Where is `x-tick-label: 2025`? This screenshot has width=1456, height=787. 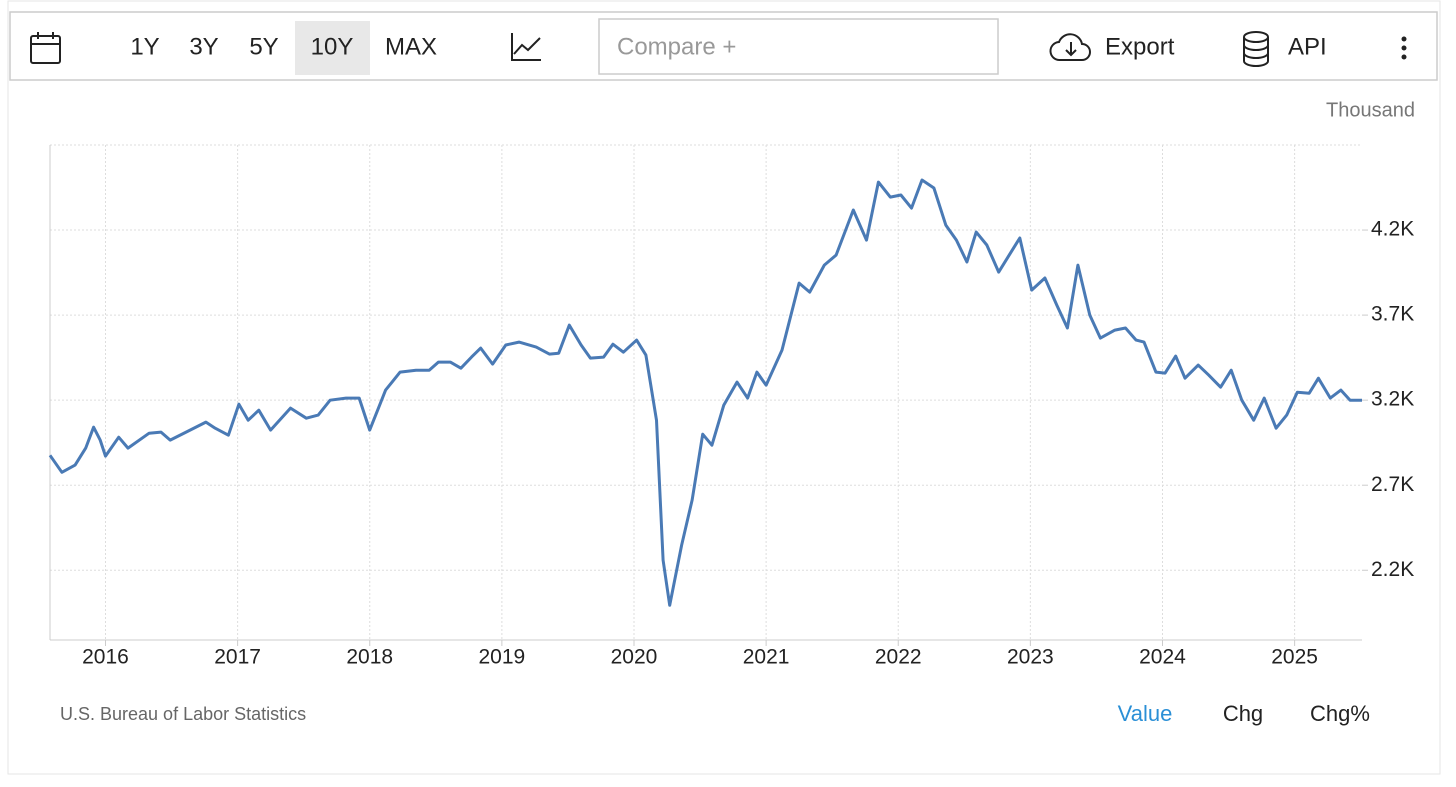
x-tick-label: 2025 is located at coordinates (1294, 657).